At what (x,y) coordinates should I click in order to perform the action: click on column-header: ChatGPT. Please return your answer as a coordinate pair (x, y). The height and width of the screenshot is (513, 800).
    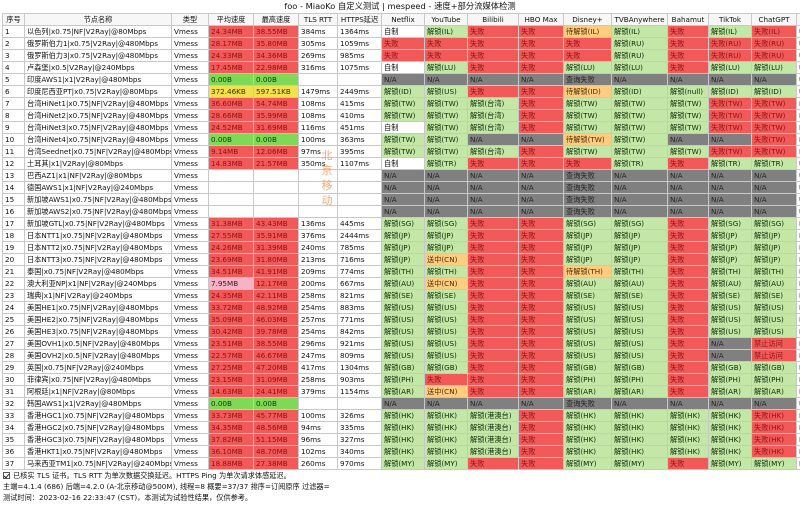
    Looking at the image, I should click on (774, 19).